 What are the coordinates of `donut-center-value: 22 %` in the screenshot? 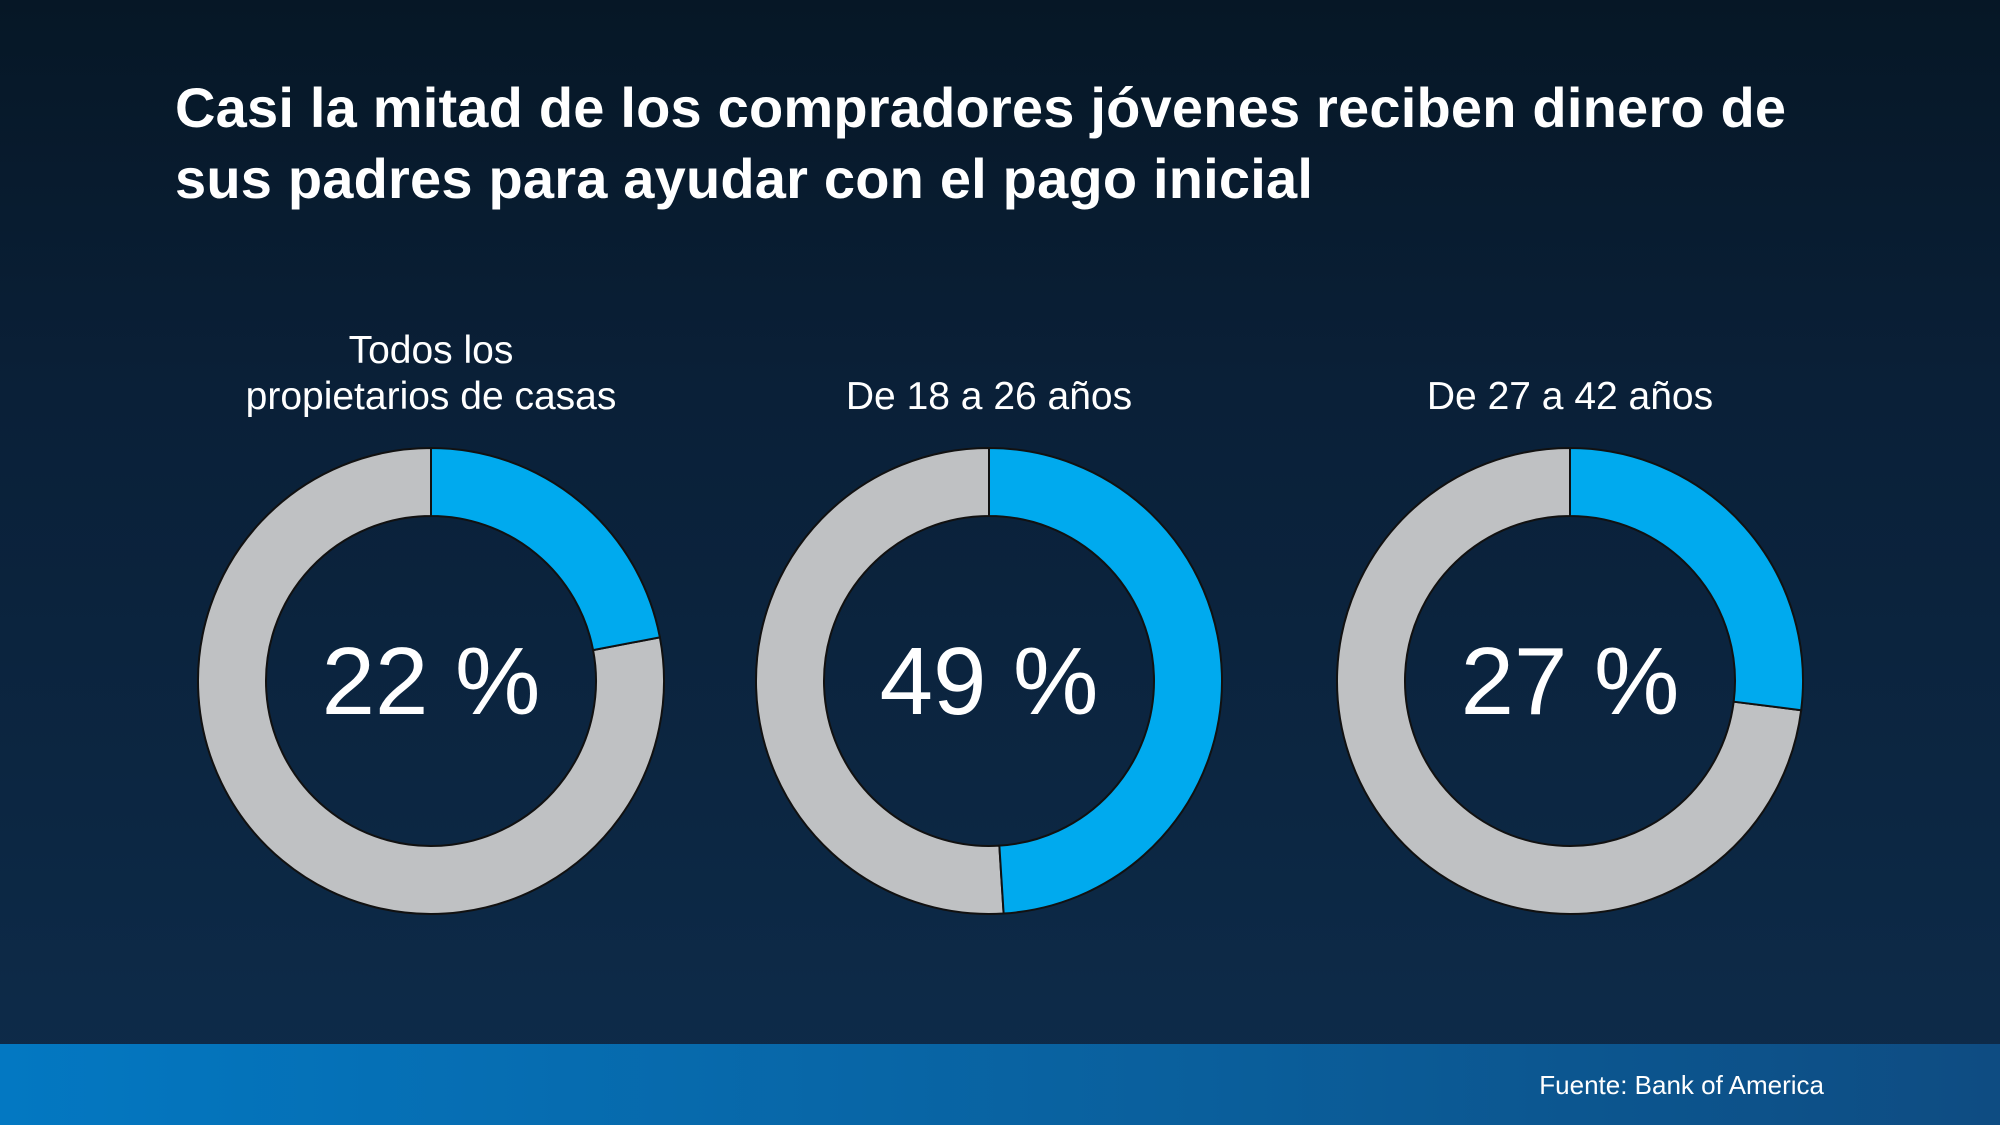 It's located at (431, 681).